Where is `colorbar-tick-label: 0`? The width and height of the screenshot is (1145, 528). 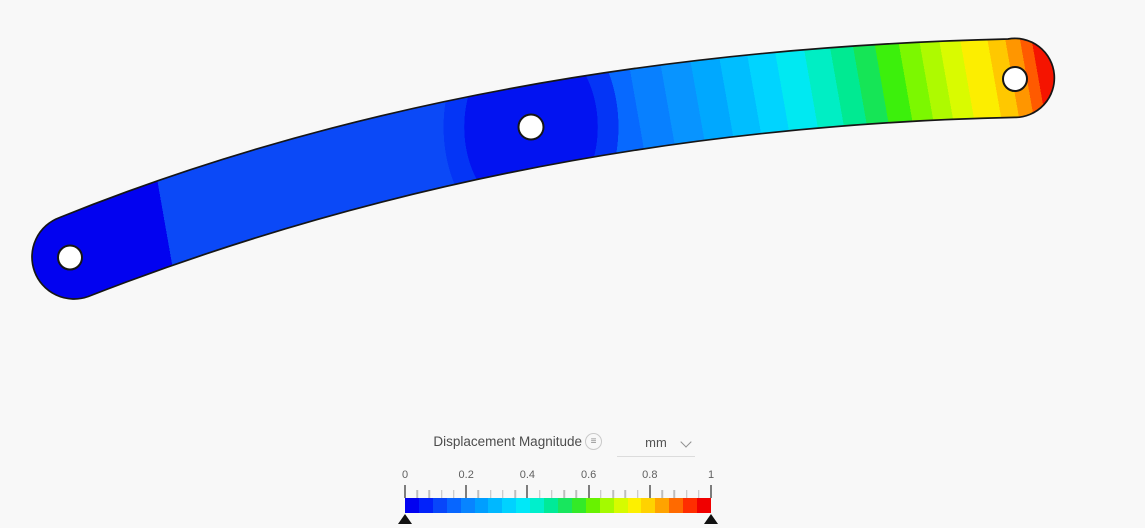
colorbar-tick-label: 0 is located at coordinates (405, 475).